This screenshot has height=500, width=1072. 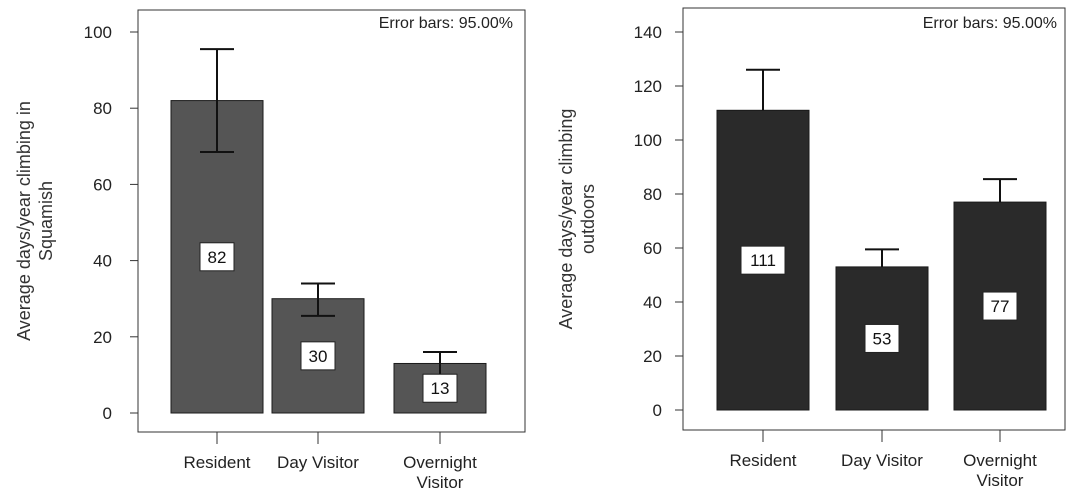 What do you see at coordinates (24, 221) in the screenshot?
I see `y-axis-label: Average days/year climbing in` at bounding box center [24, 221].